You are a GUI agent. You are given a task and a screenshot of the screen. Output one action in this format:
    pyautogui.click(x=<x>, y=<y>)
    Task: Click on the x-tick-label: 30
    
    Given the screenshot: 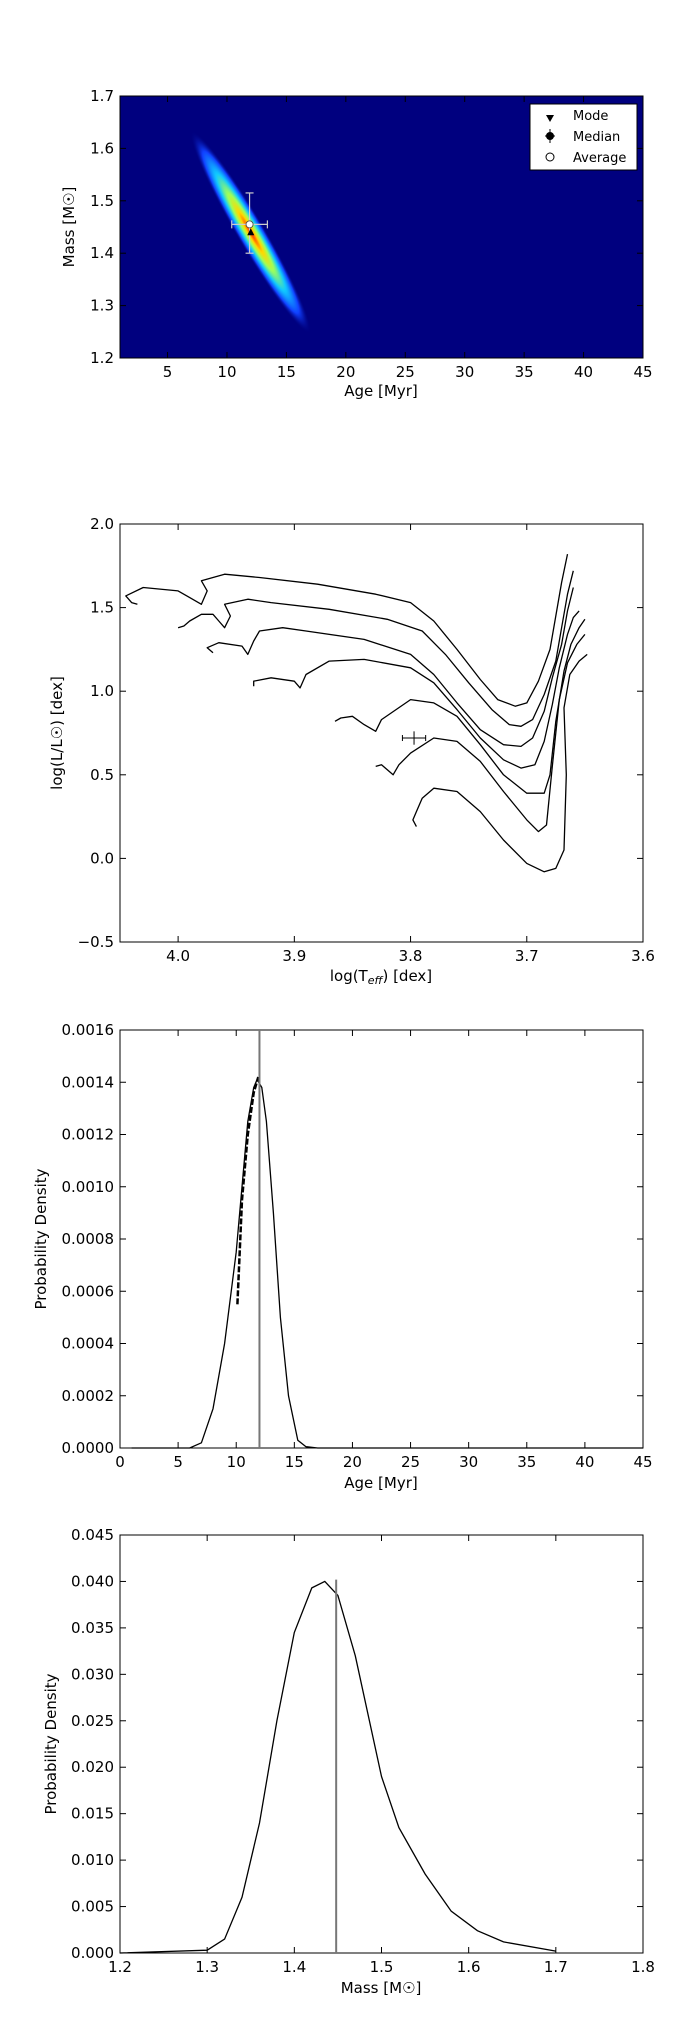 What is the action you would take?
    pyautogui.click(x=464, y=372)
    